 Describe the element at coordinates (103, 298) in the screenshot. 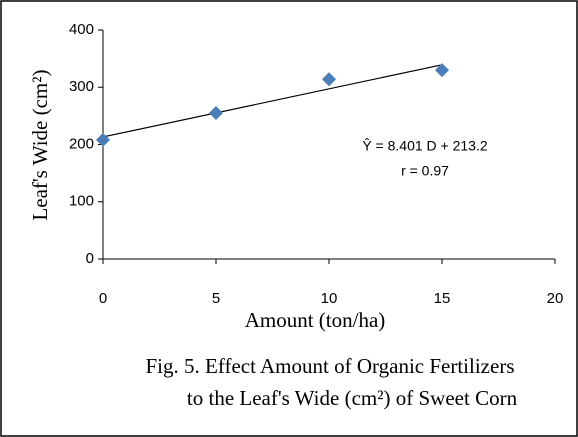

I see `x-tick-label: 0` at that location.